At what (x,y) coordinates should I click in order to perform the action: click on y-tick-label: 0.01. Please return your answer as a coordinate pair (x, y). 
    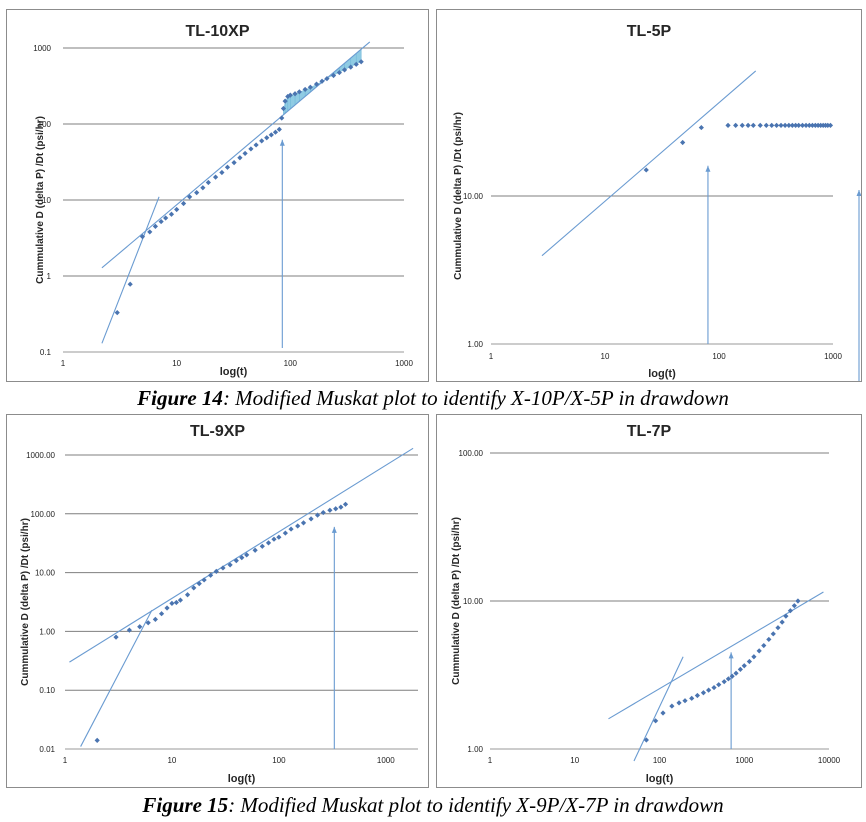
    Looking at the image, I should click on (47, 749).